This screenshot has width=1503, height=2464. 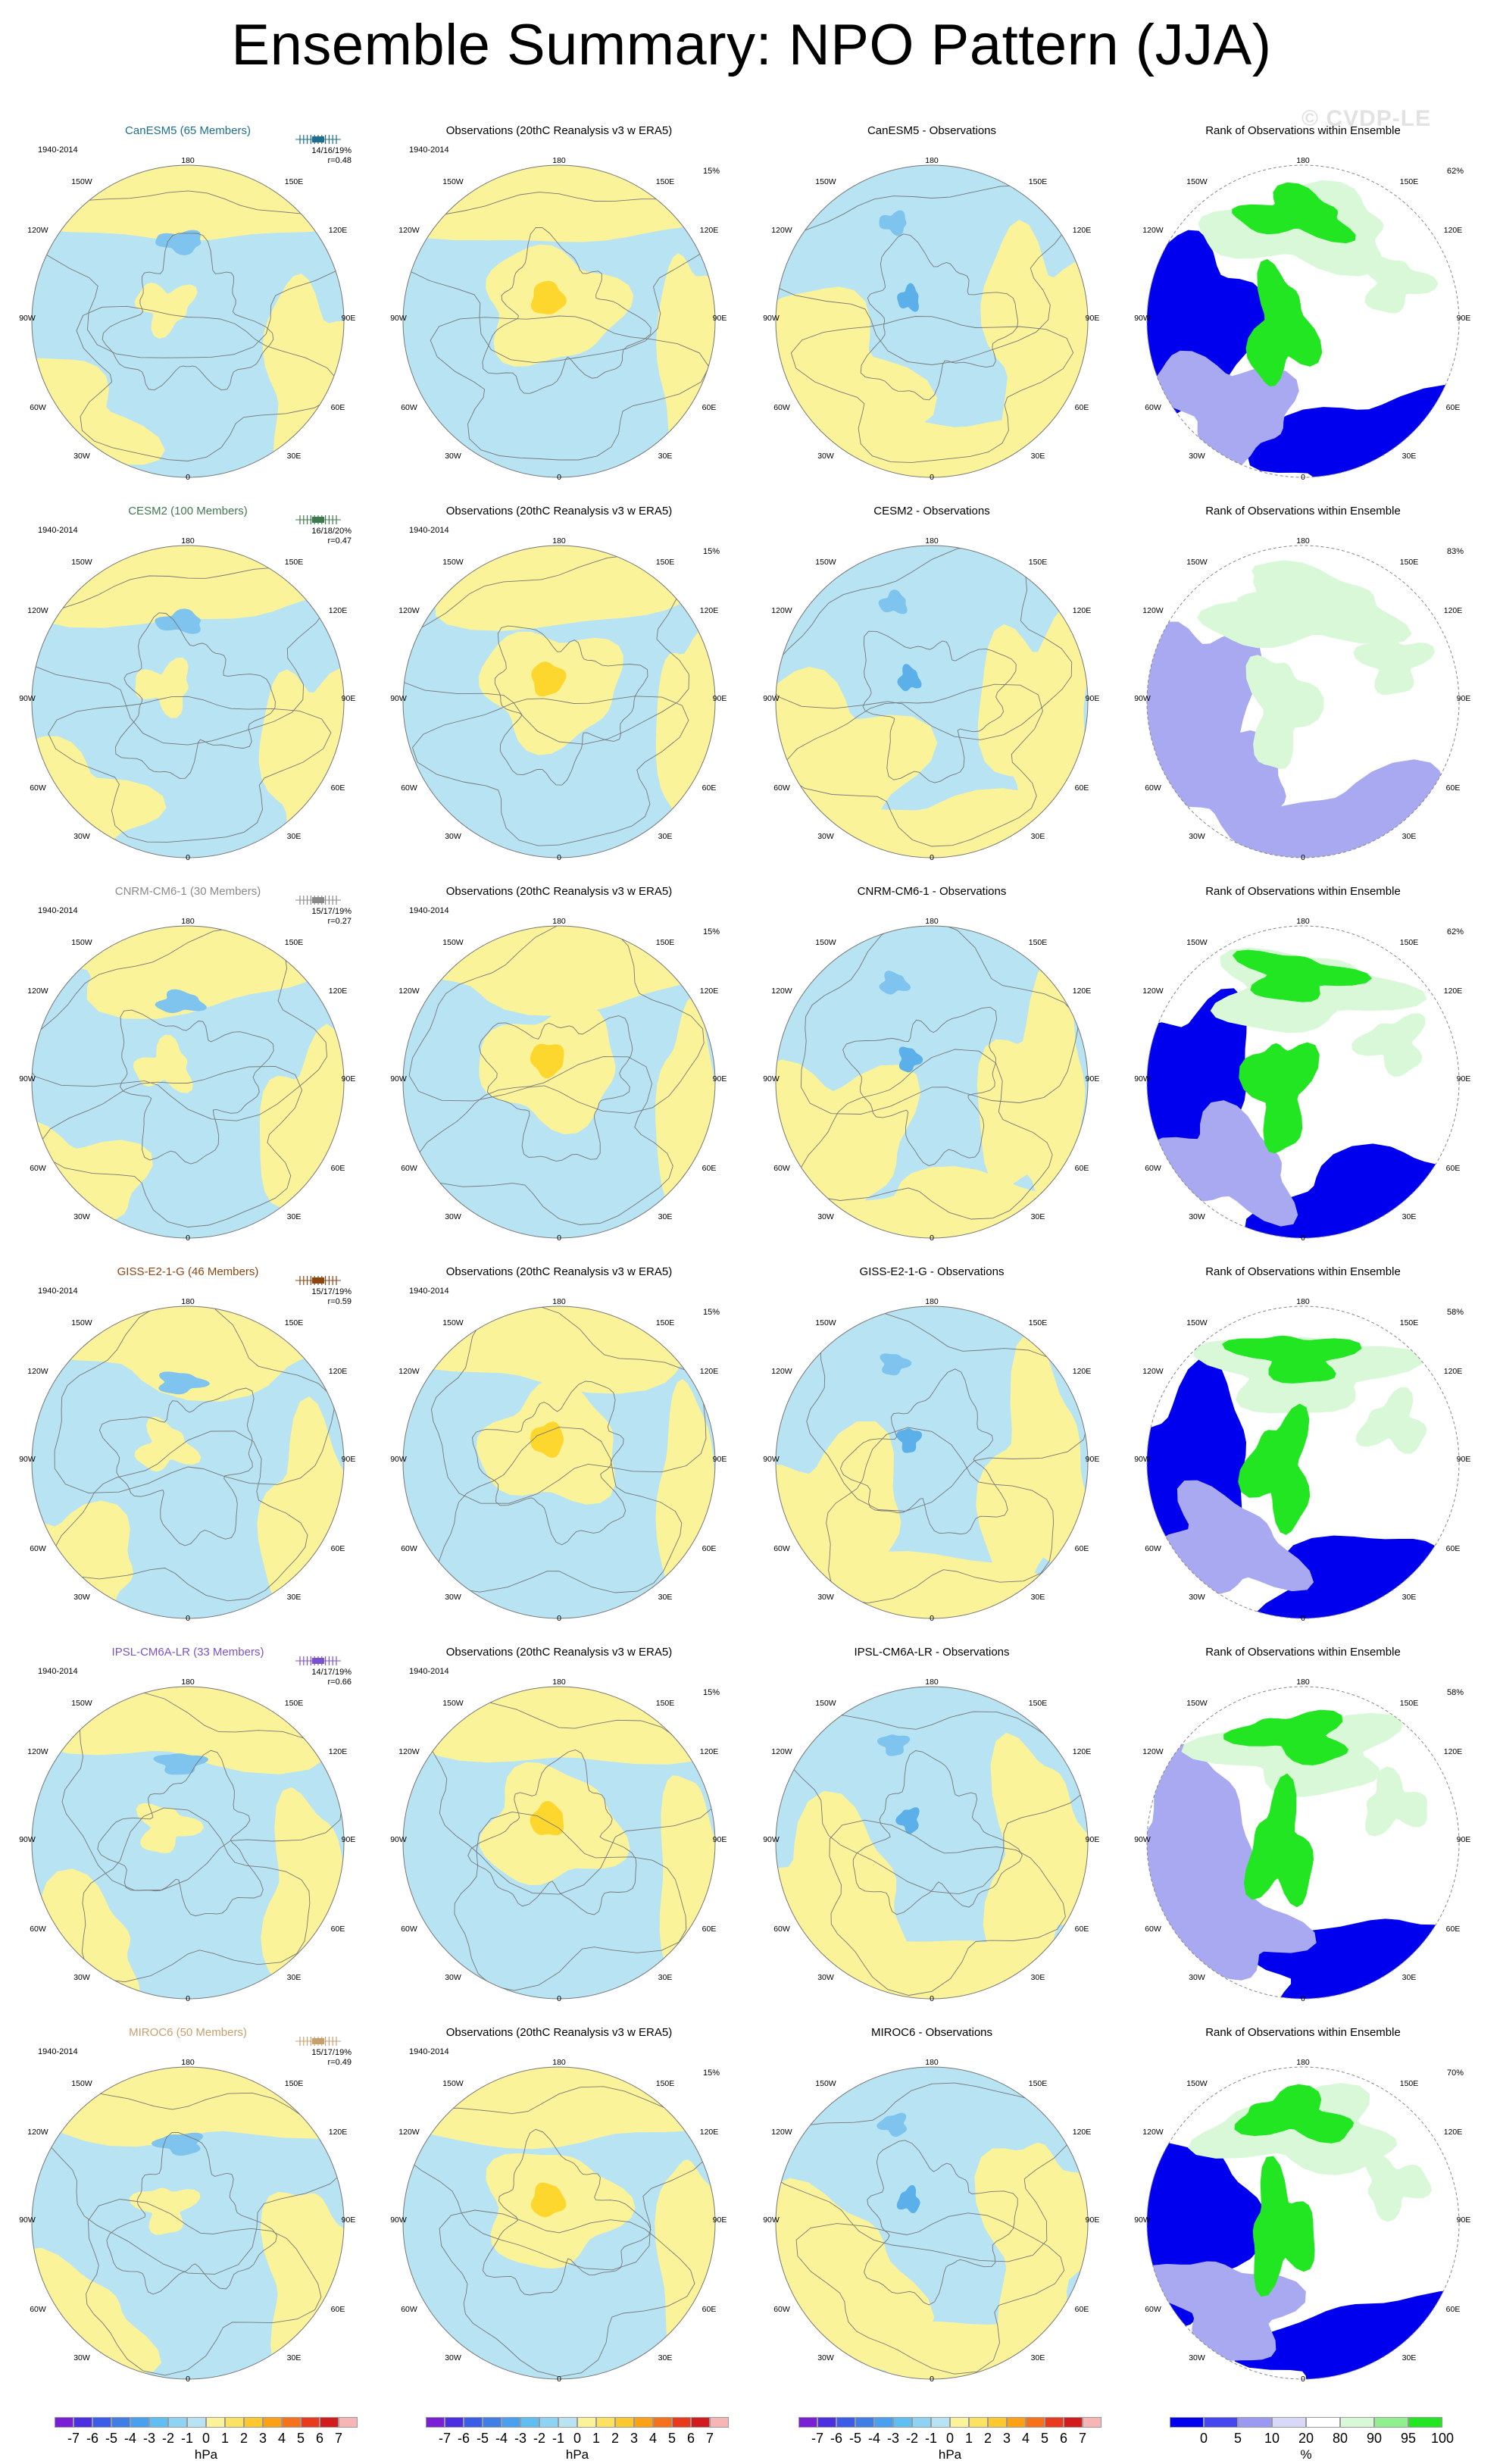 What do you see at coordinates (58, 530) in the screenshot?
I see `period-label: 1940-2014` at bounding box center [58, 530].